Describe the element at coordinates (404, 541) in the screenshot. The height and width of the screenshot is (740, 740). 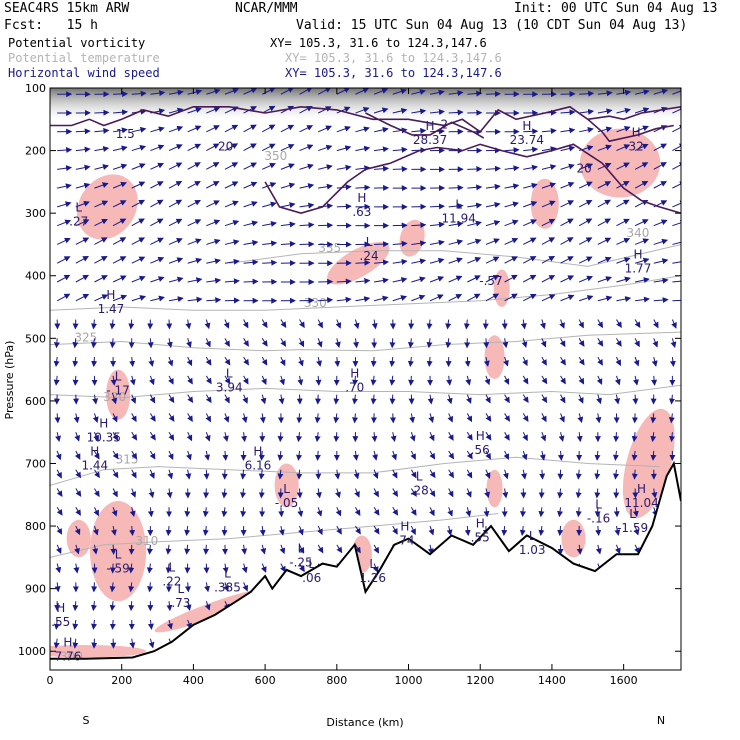
I see `extremum-value: .74` at that location.